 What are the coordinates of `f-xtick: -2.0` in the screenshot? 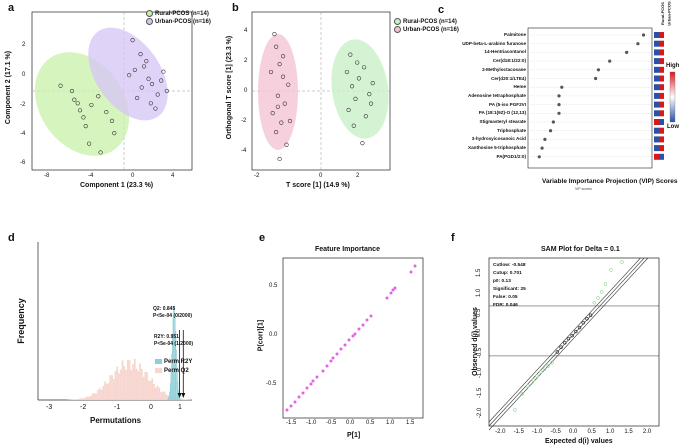 It's located at (500, 432).